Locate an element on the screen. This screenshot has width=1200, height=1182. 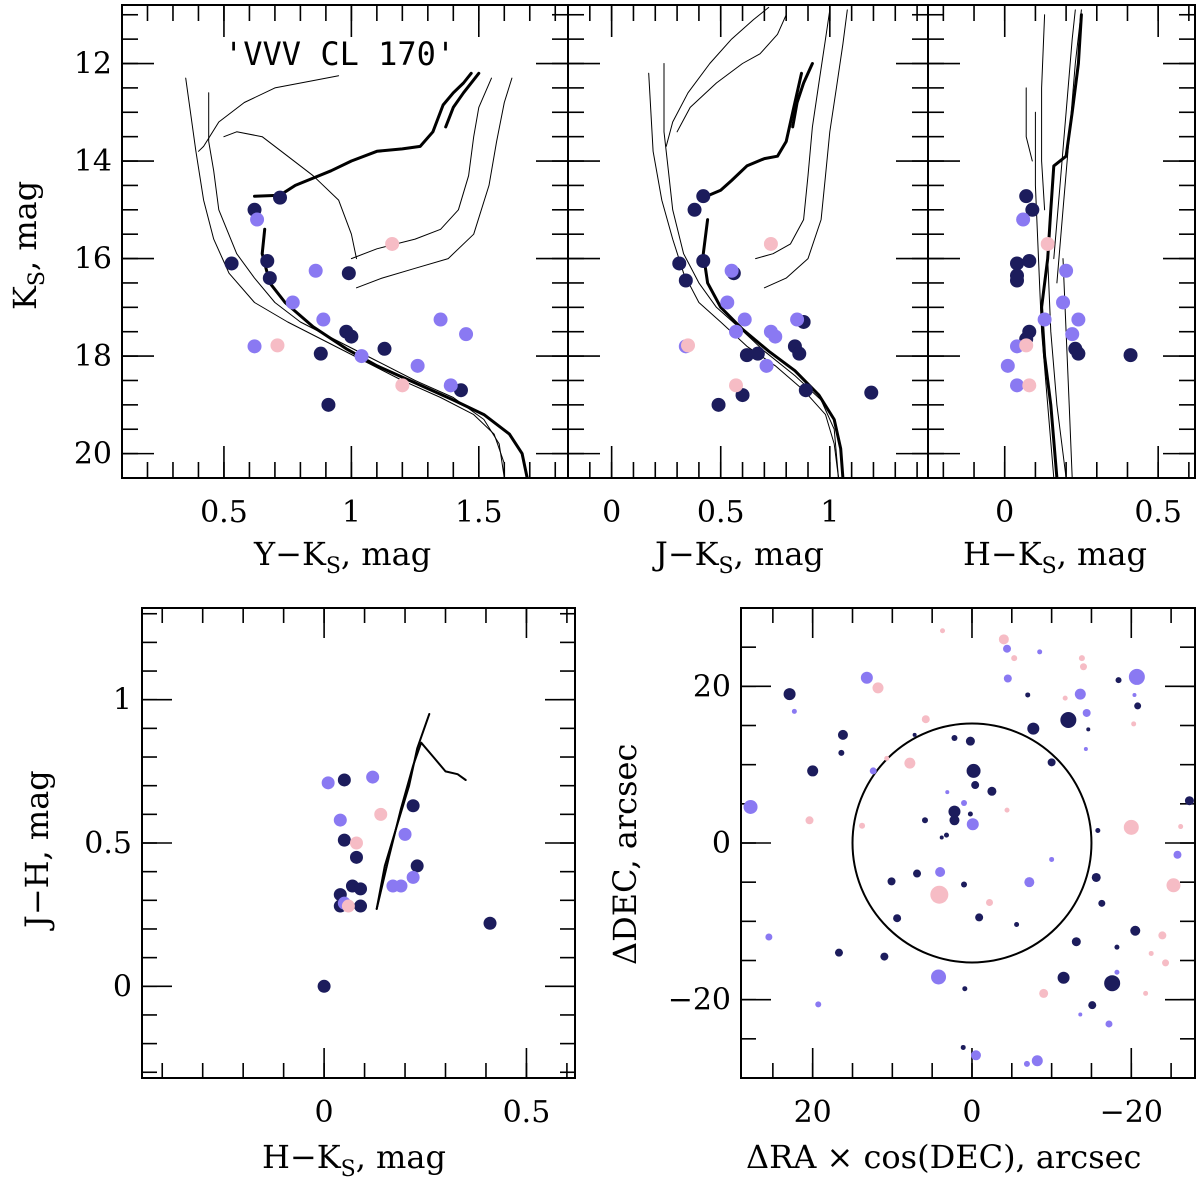
x-tick-label: 1 is located at coordinates (351, 512).